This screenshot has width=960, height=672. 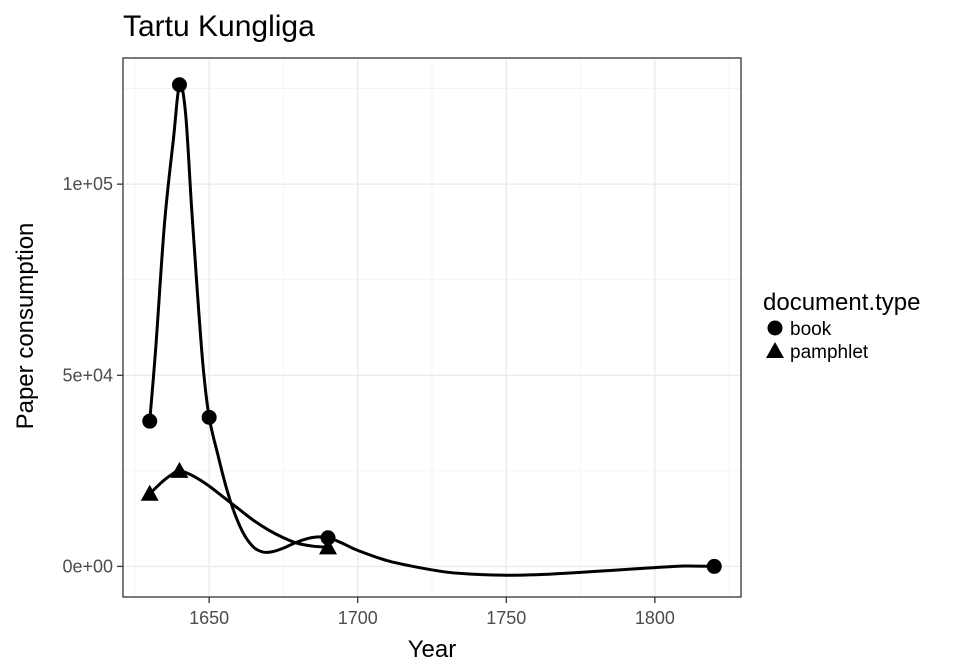 I want to click on y-axis-title: Paper consumption, so click(x=25, y=326).